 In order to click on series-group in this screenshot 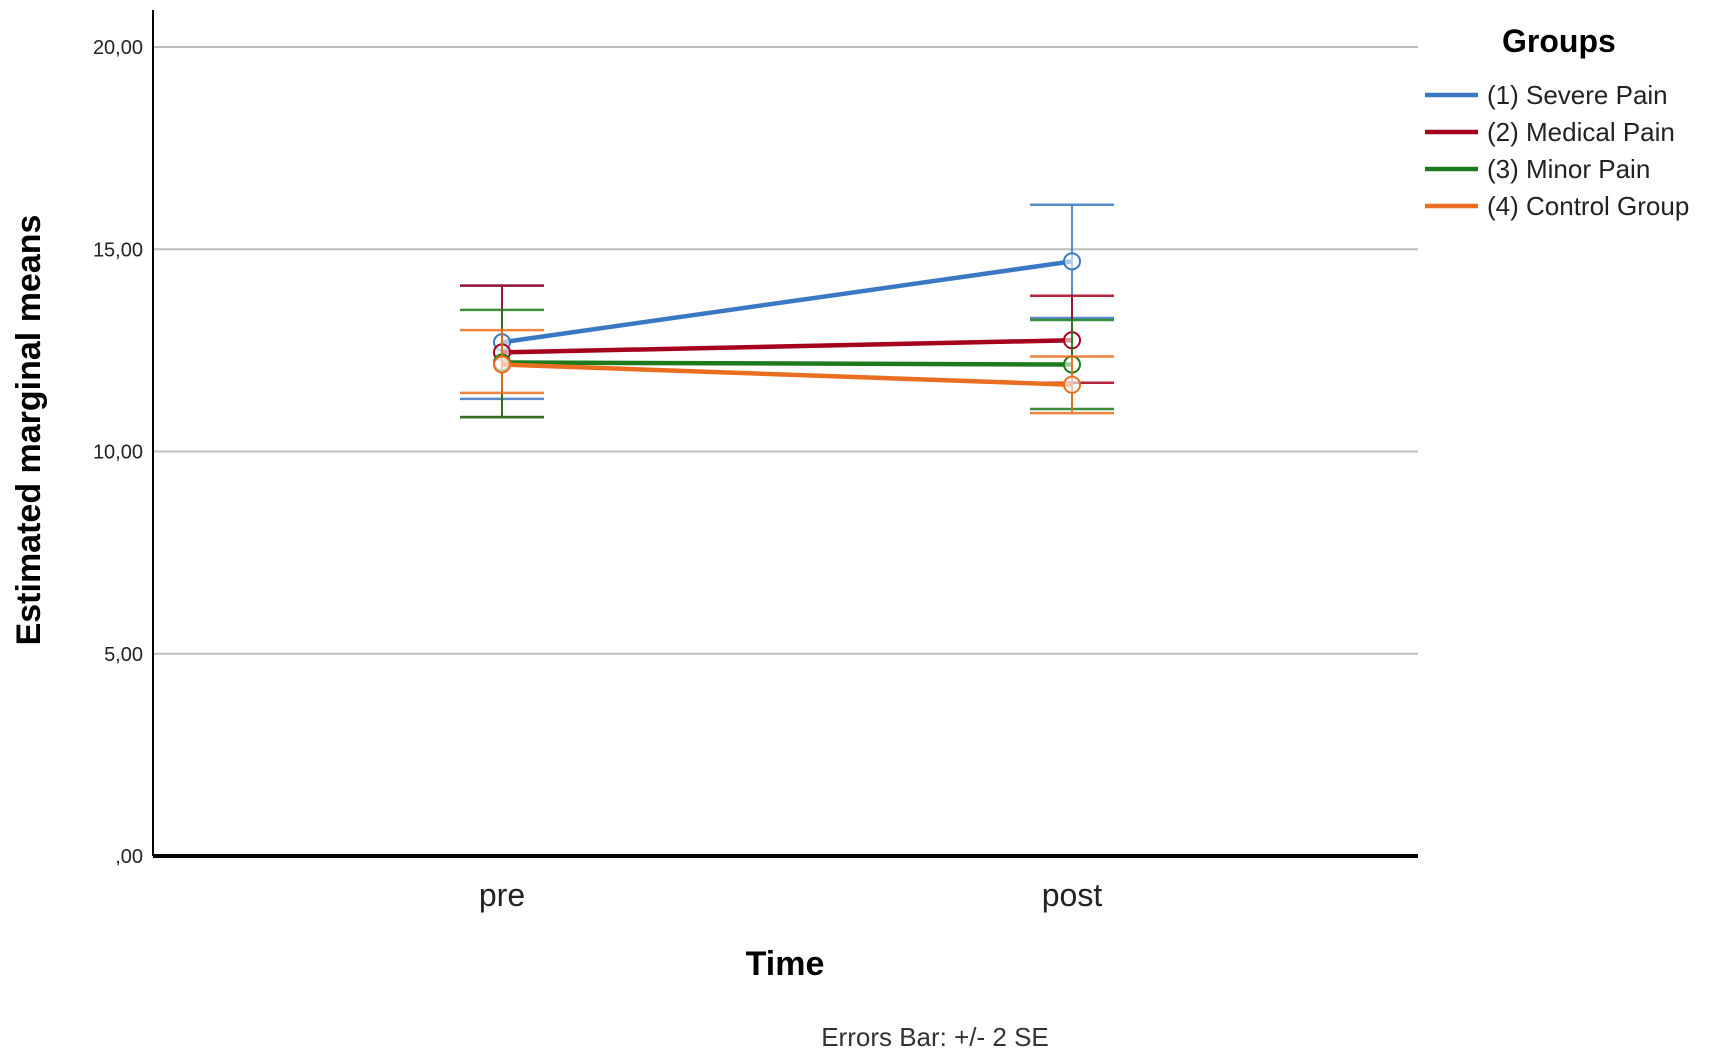, I will do `click(787, 311)`.